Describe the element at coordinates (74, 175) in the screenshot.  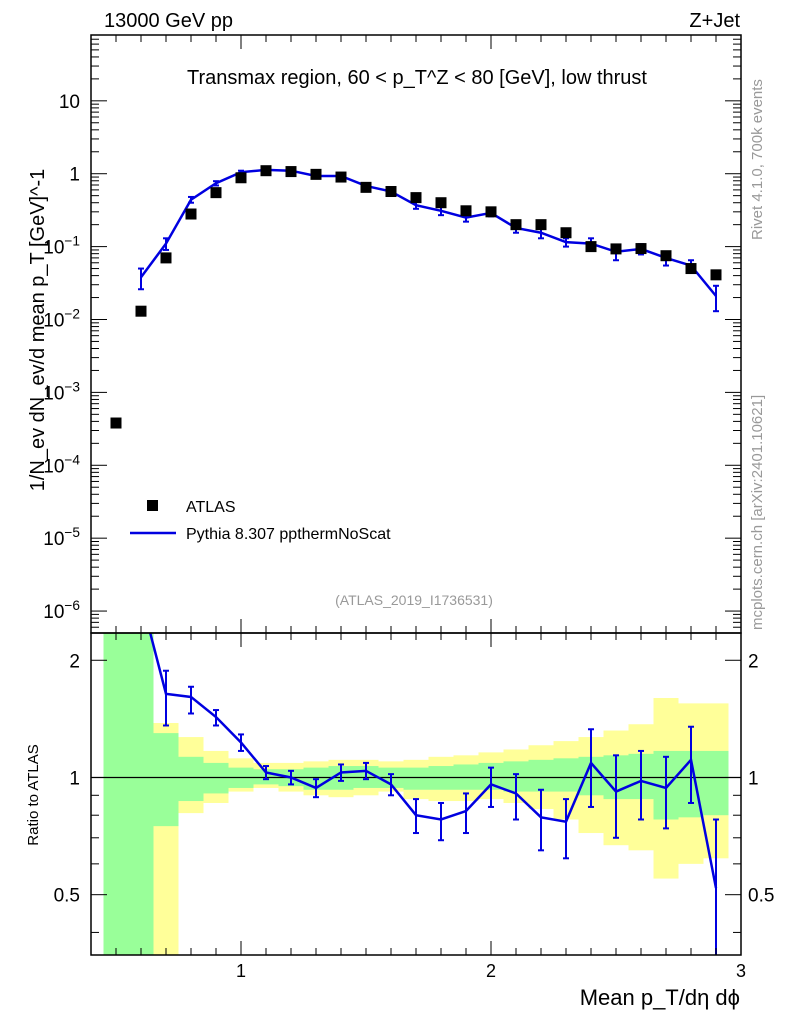
I see `y-tick-label: 1` at that location.